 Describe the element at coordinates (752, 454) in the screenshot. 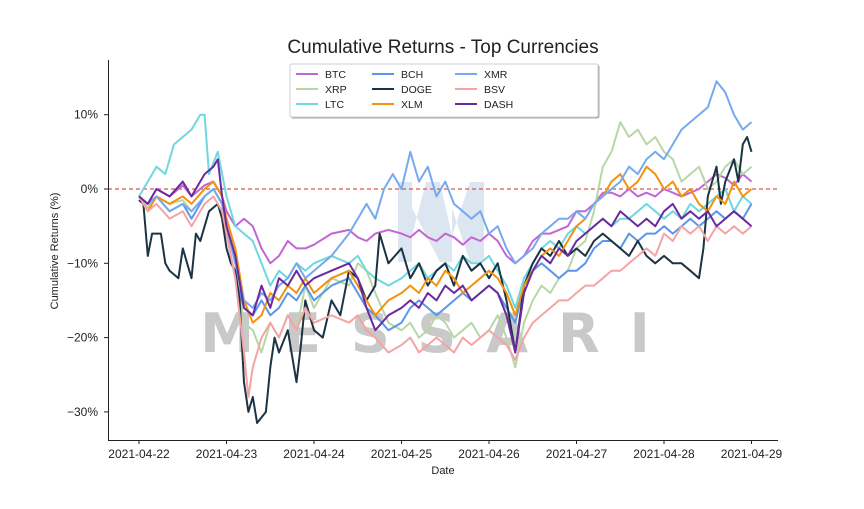

I see `x-tick-label: 2021-04-29` at that location.